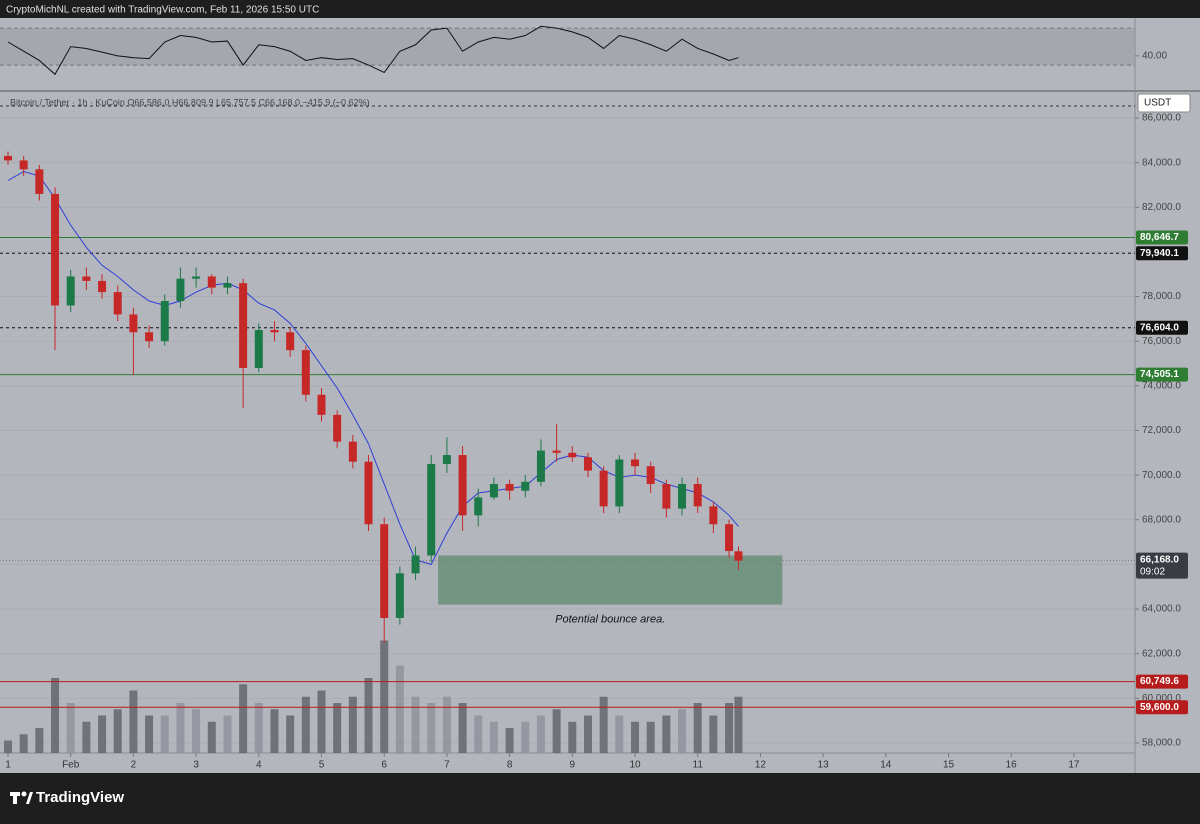 The width and height of the screenshot is (1200, 824). What do you see at coordinates (1159, 559) in the screenshot?
I see `current-price-label: 66,168.0` at bounding box center [1159, 559].